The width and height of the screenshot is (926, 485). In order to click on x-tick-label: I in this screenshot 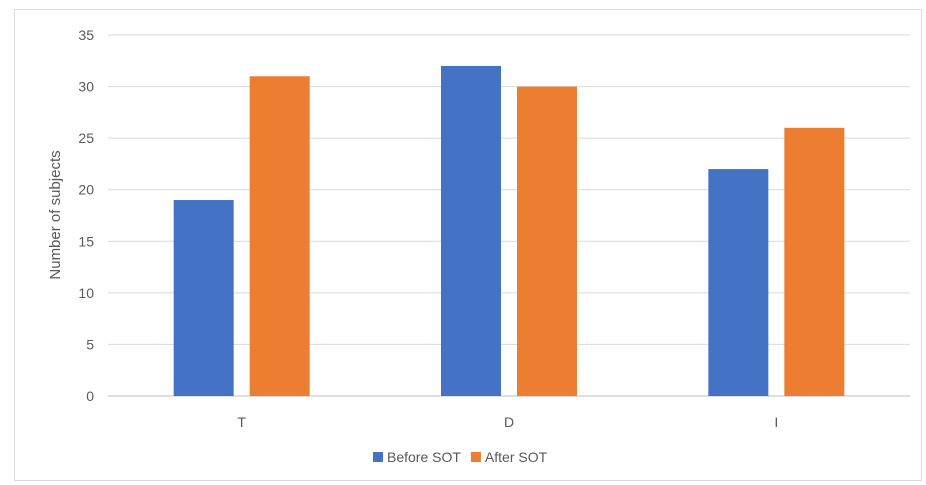, I will do `click(776, 422)`.